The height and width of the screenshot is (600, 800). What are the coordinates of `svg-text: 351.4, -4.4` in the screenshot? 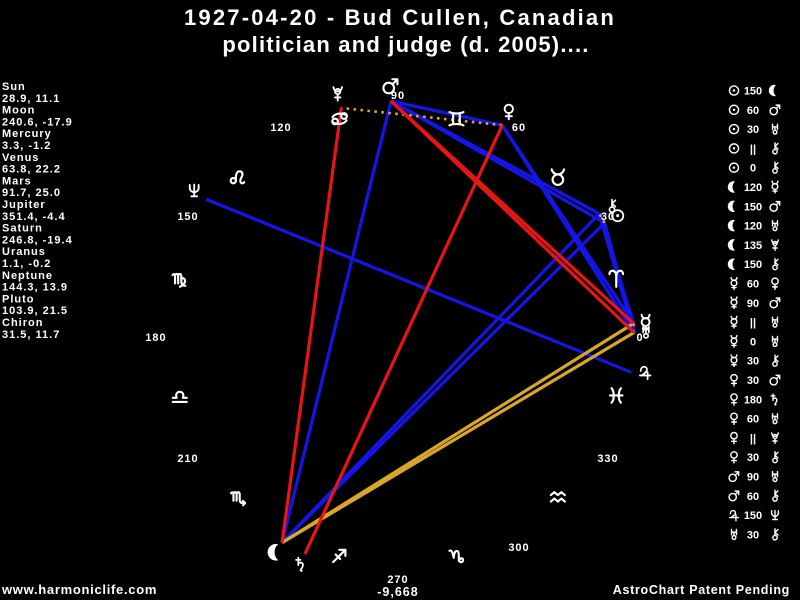 It's located at (34, 217).